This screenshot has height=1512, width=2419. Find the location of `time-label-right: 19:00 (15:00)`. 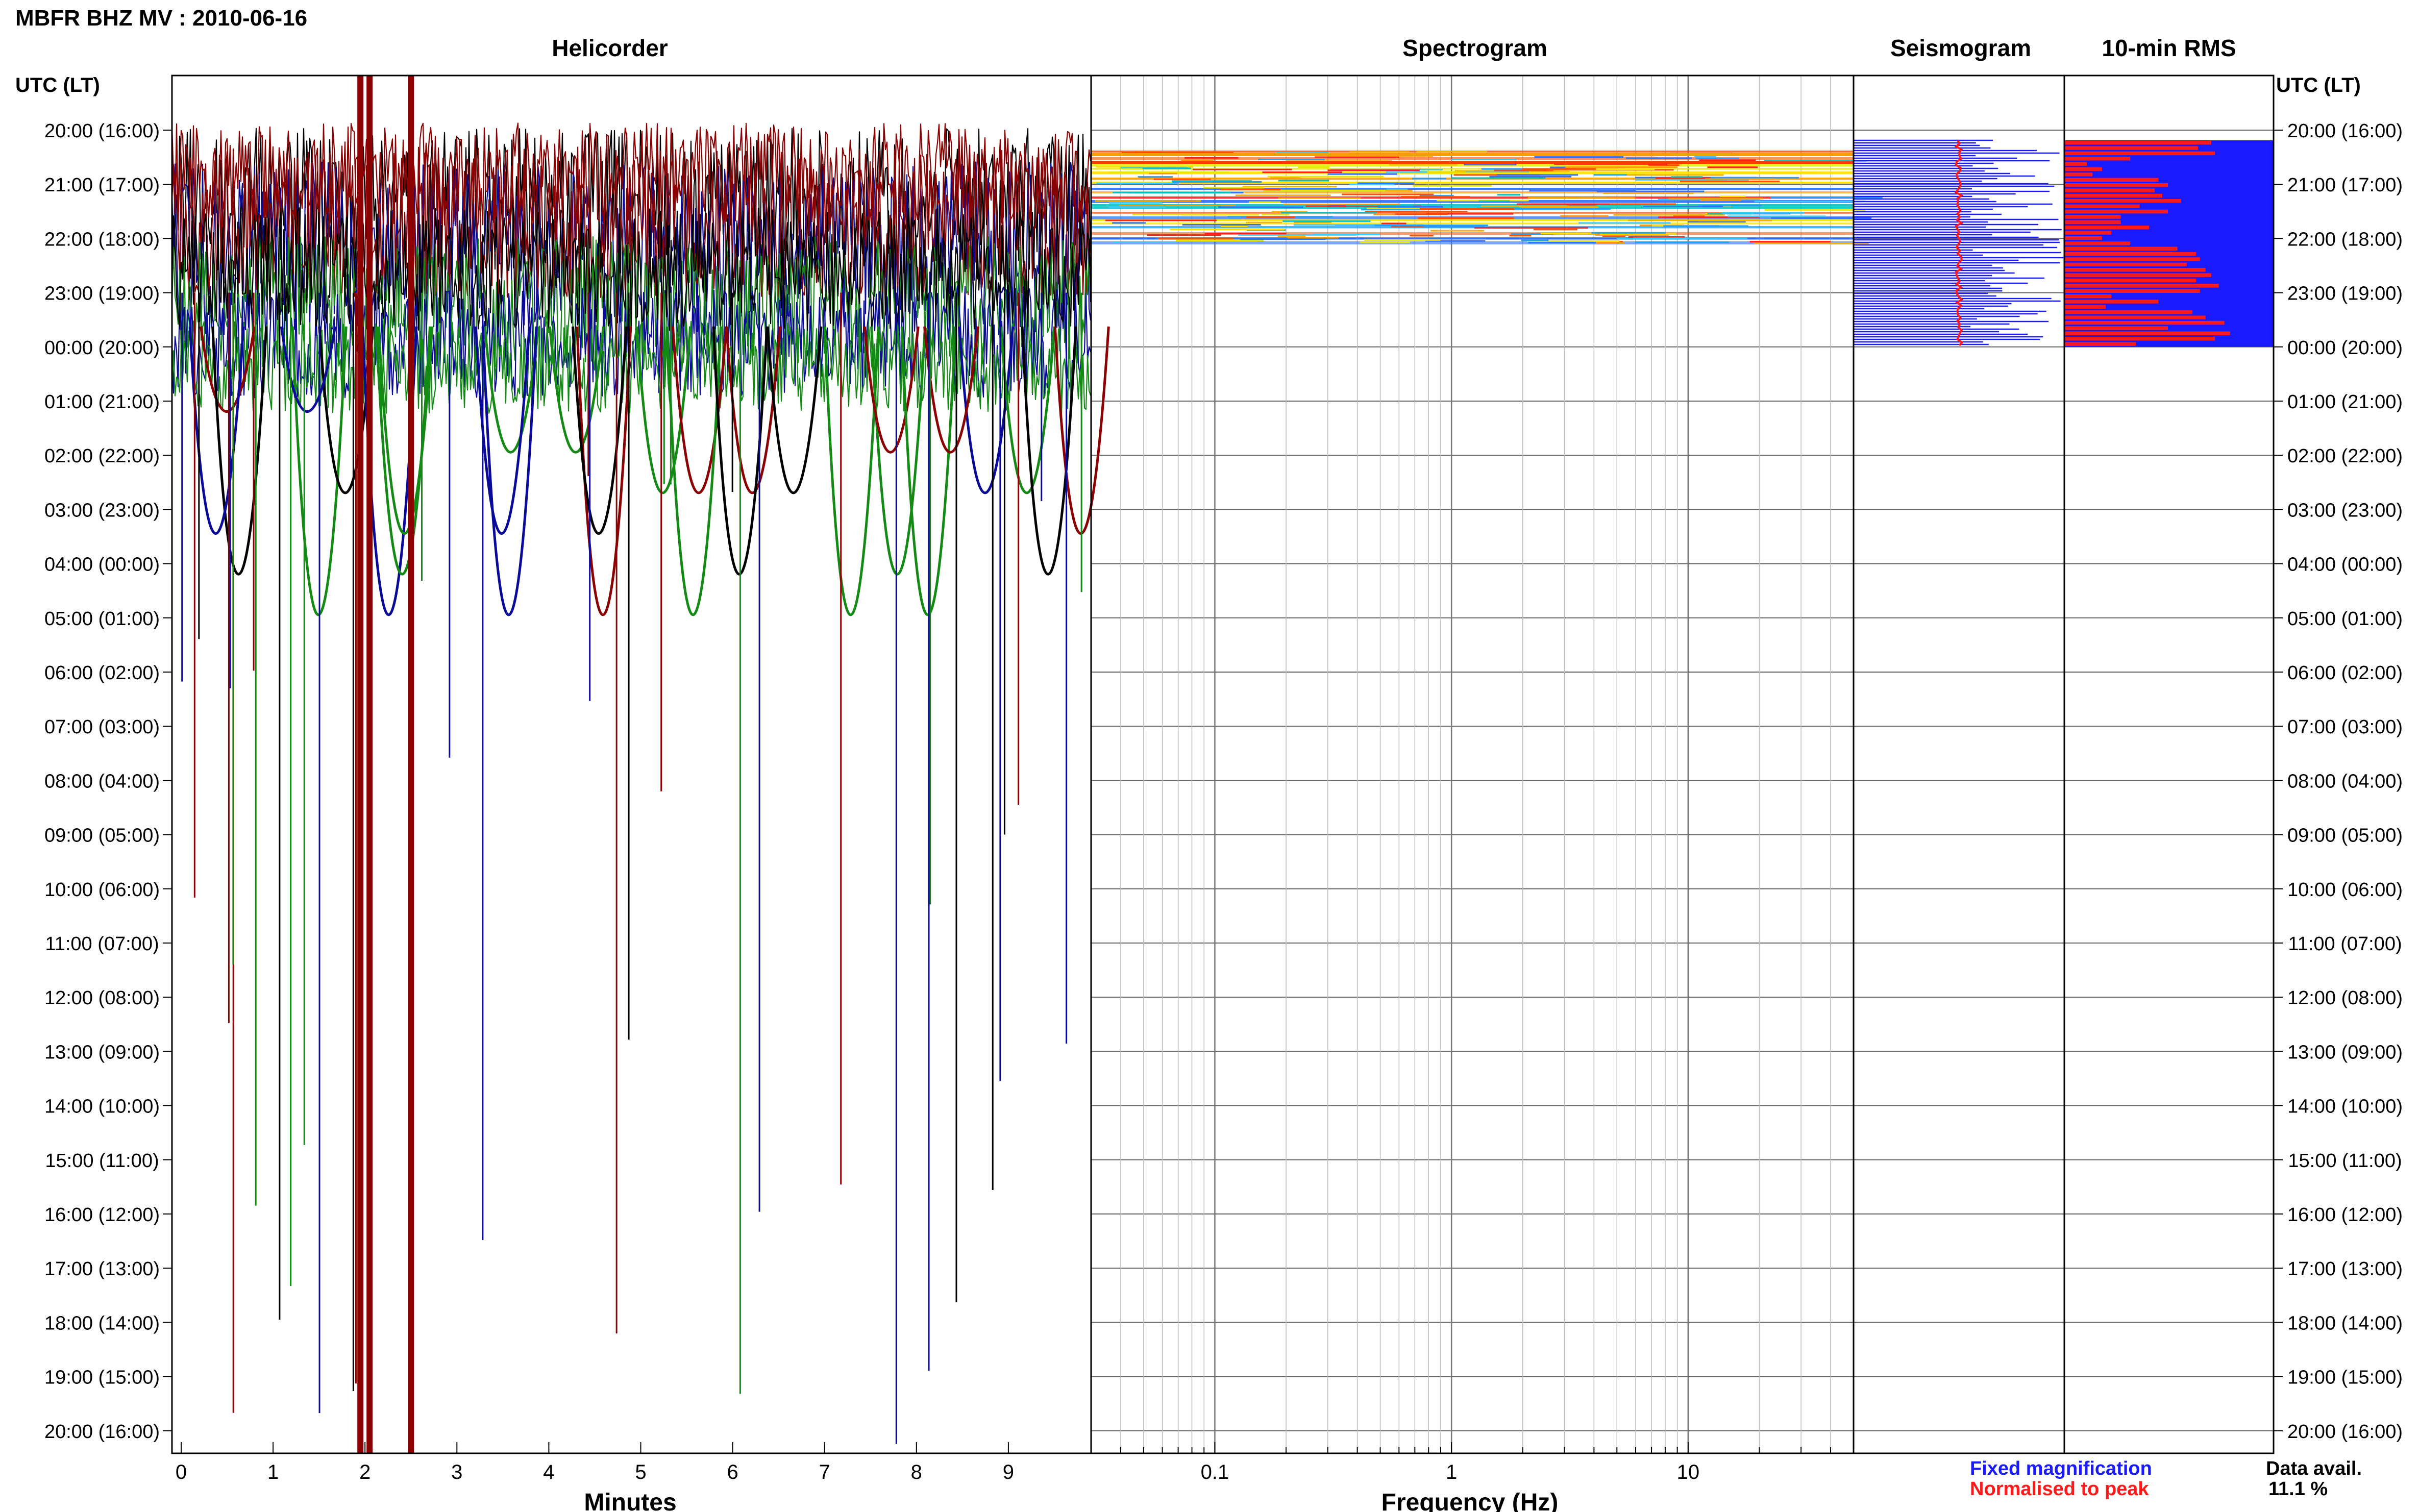

time-label-right: 19:00 (15:00) is located at coordinates (2345, 1378).